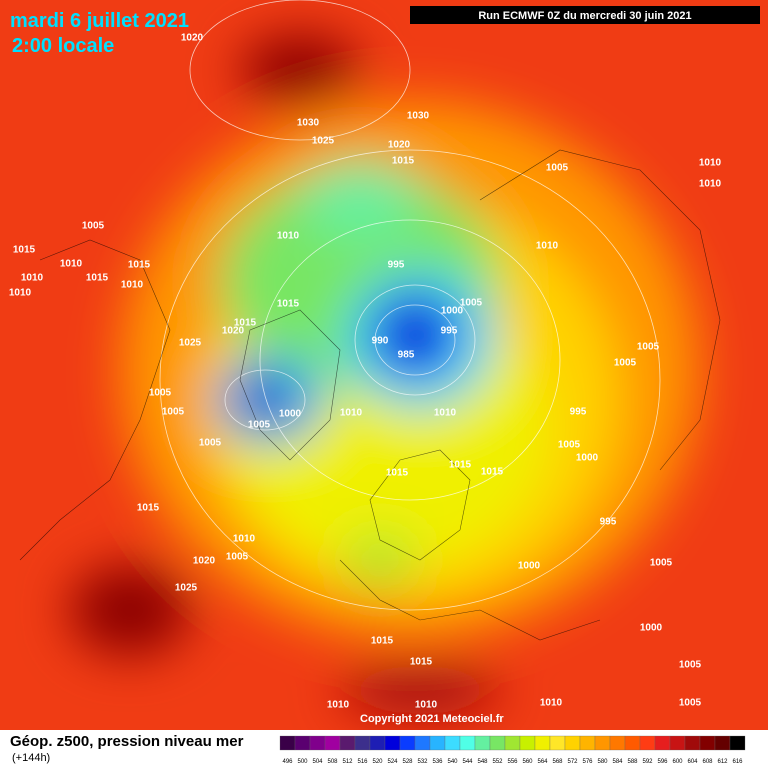 Image resolution: width=768 pixels, height=773 pixels. I want to click on legend-label: 584, so click(617, 762).